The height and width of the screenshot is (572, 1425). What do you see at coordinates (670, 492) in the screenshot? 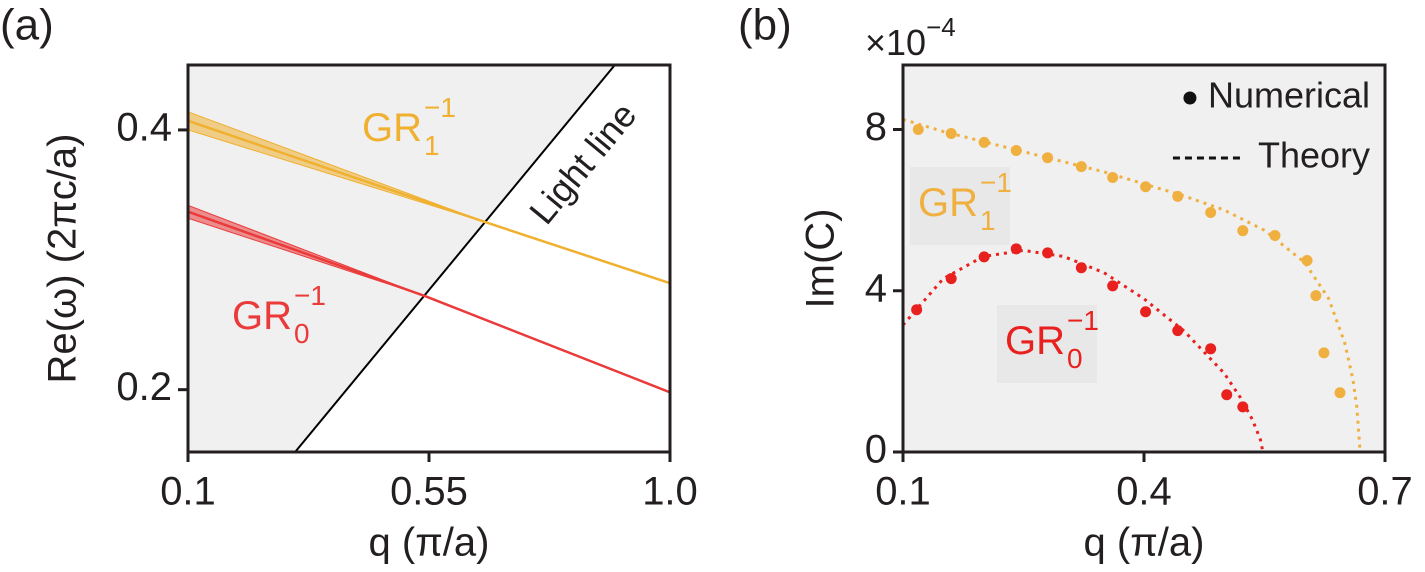
I see `x-tick-label: 1.0` at bounding box center [670, 492].